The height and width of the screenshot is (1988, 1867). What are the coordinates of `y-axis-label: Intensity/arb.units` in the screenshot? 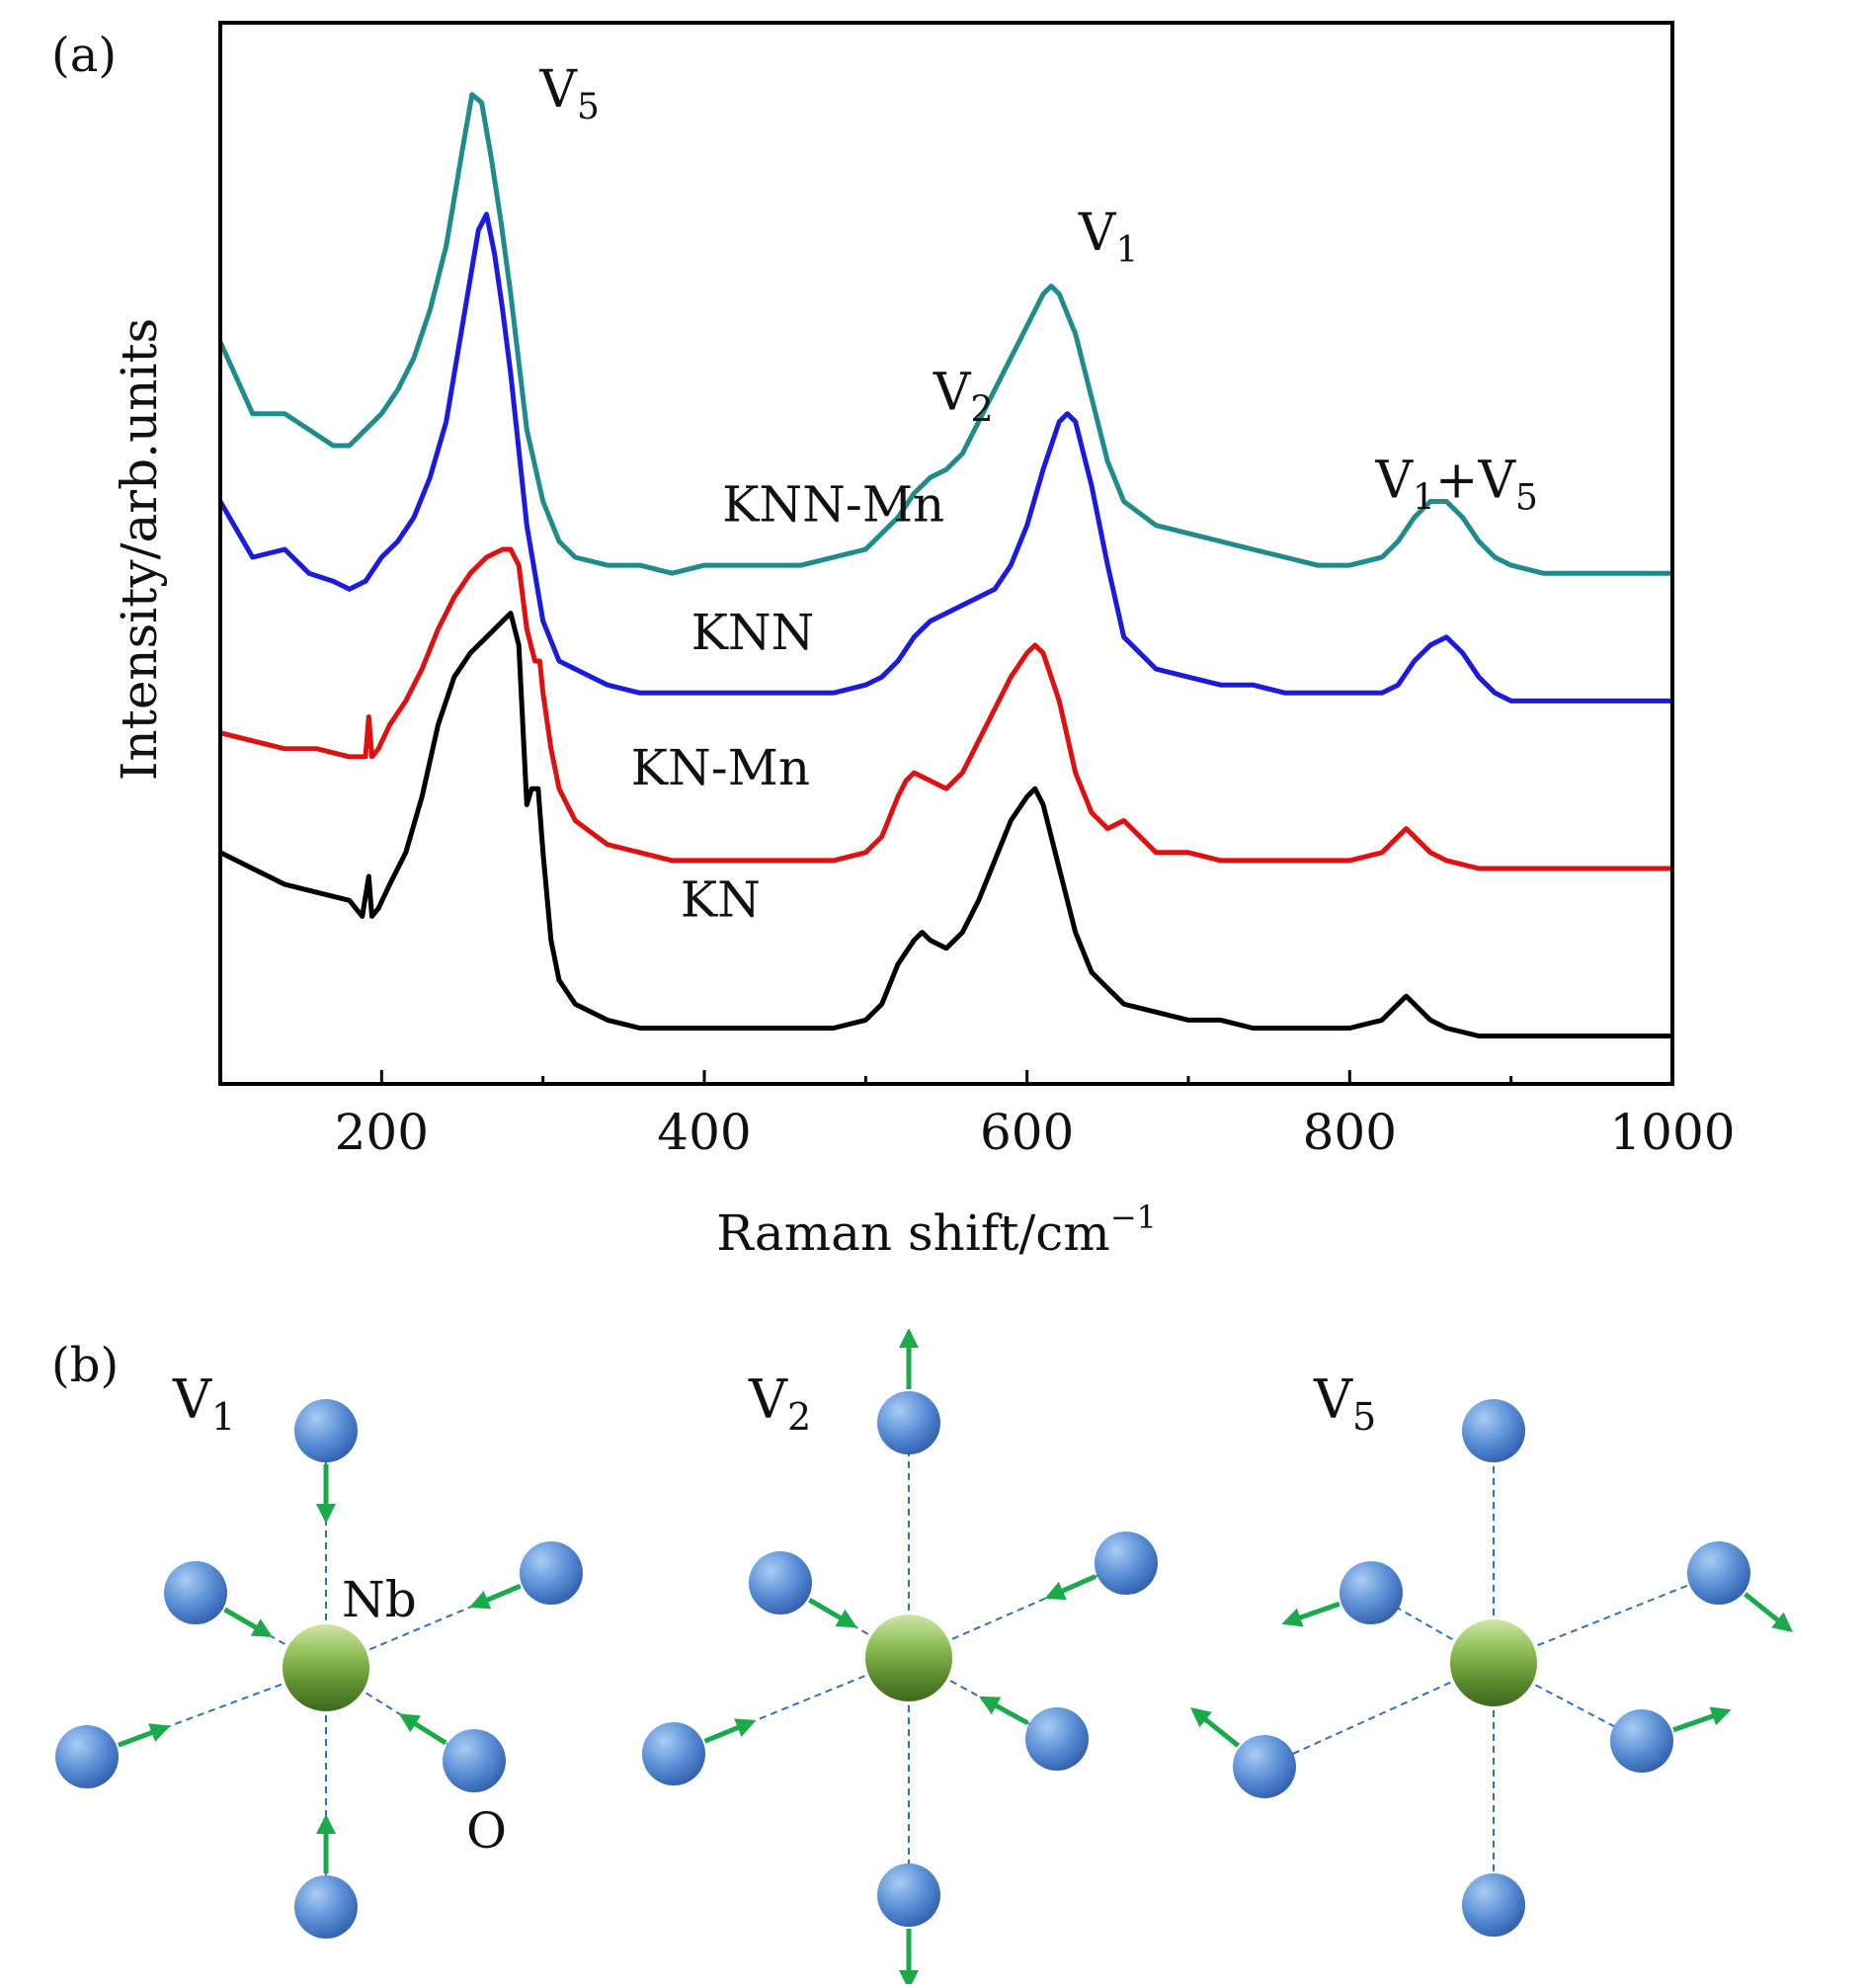 It's located at (139, 550).